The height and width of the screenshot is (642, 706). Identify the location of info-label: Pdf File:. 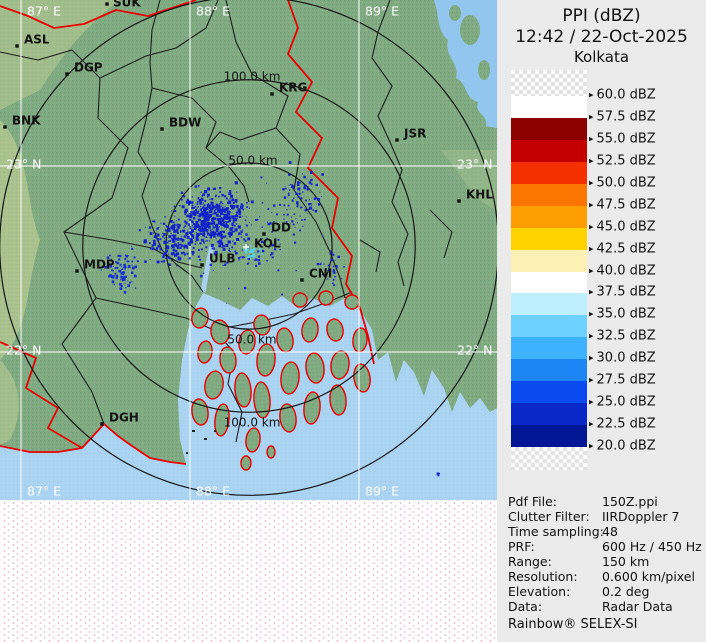
(532, 501).